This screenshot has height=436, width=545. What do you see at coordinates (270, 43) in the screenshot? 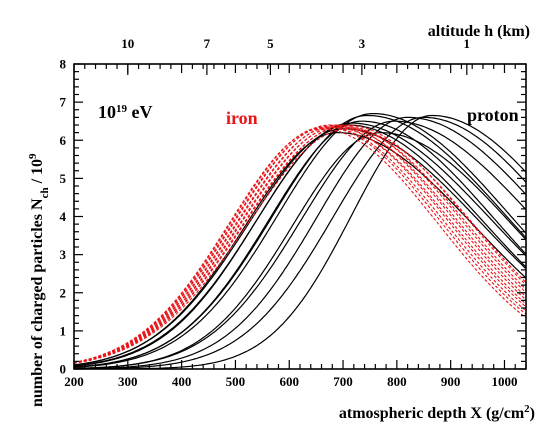
I see `top-tick-label: 5` at bounding box center [270, 43].